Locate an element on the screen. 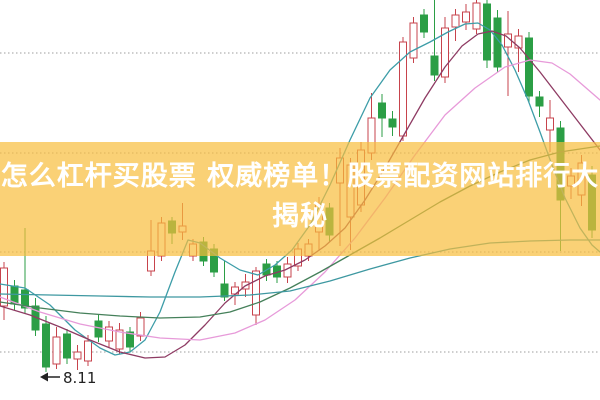 The width and height of the screenshot is (600, 400). ad-banner-line1: 怎么杠杆买股票 权威榜单！股票配资网站排行大 is located at coordinates (300, 176).